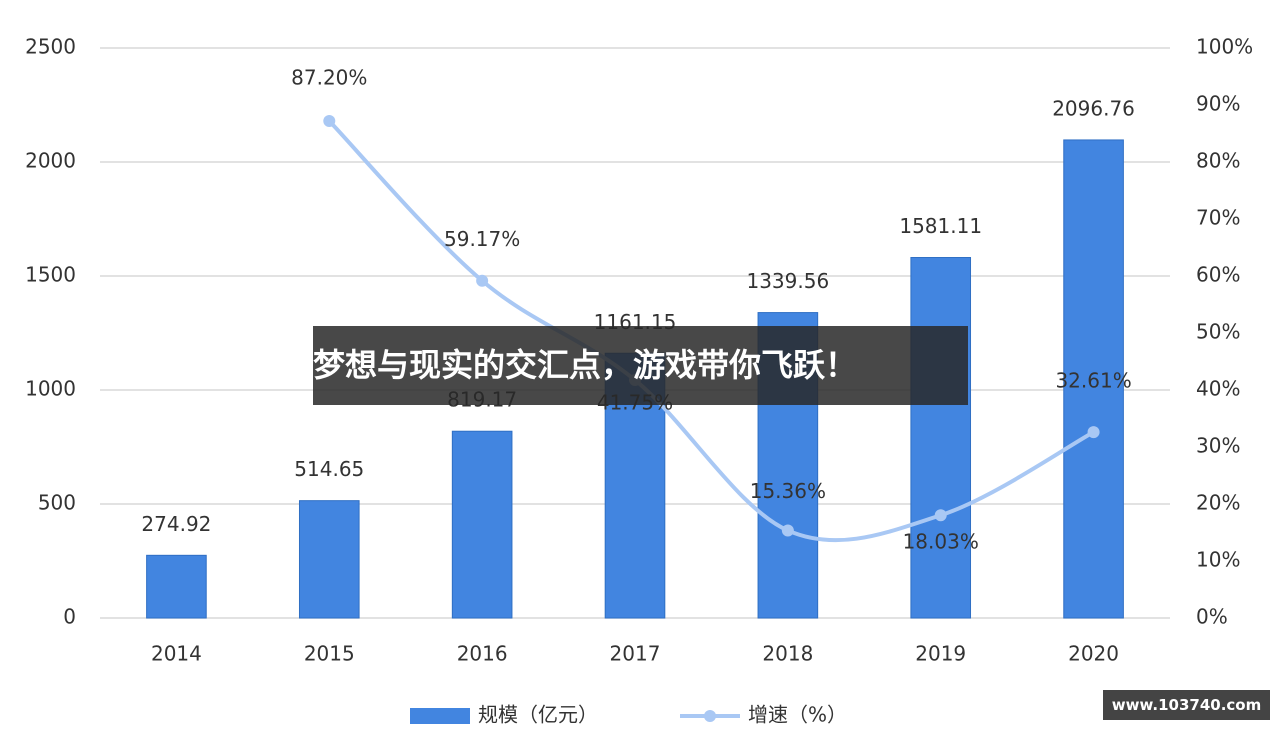  Describe the element at coordinates (1093, 654) in the screenshot. I see `x-tick-label: 2020` at that location.